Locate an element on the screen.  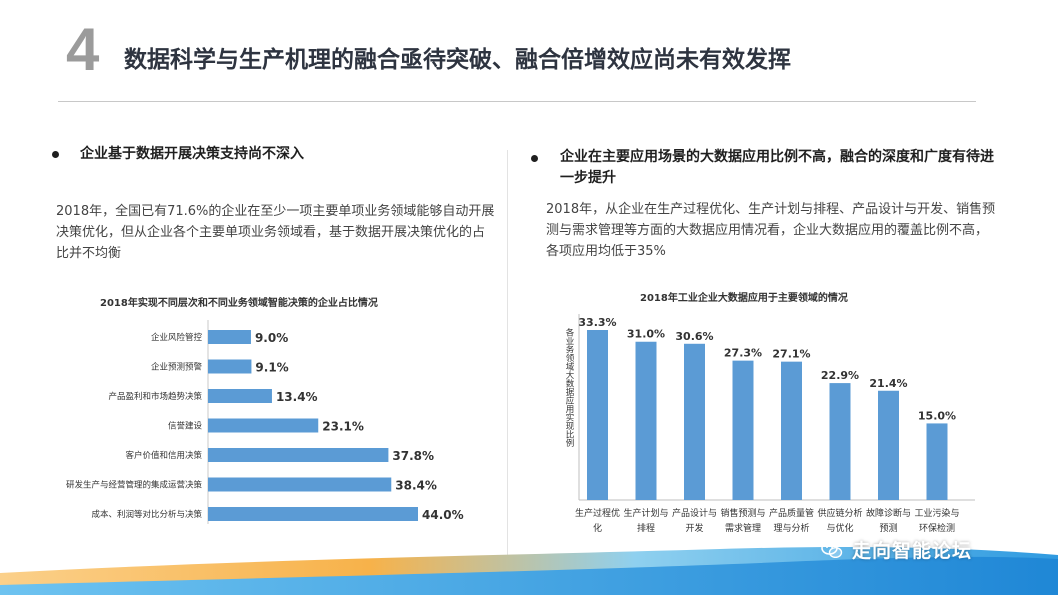
data-label: 30.6% is located at coordinates (694, 336).